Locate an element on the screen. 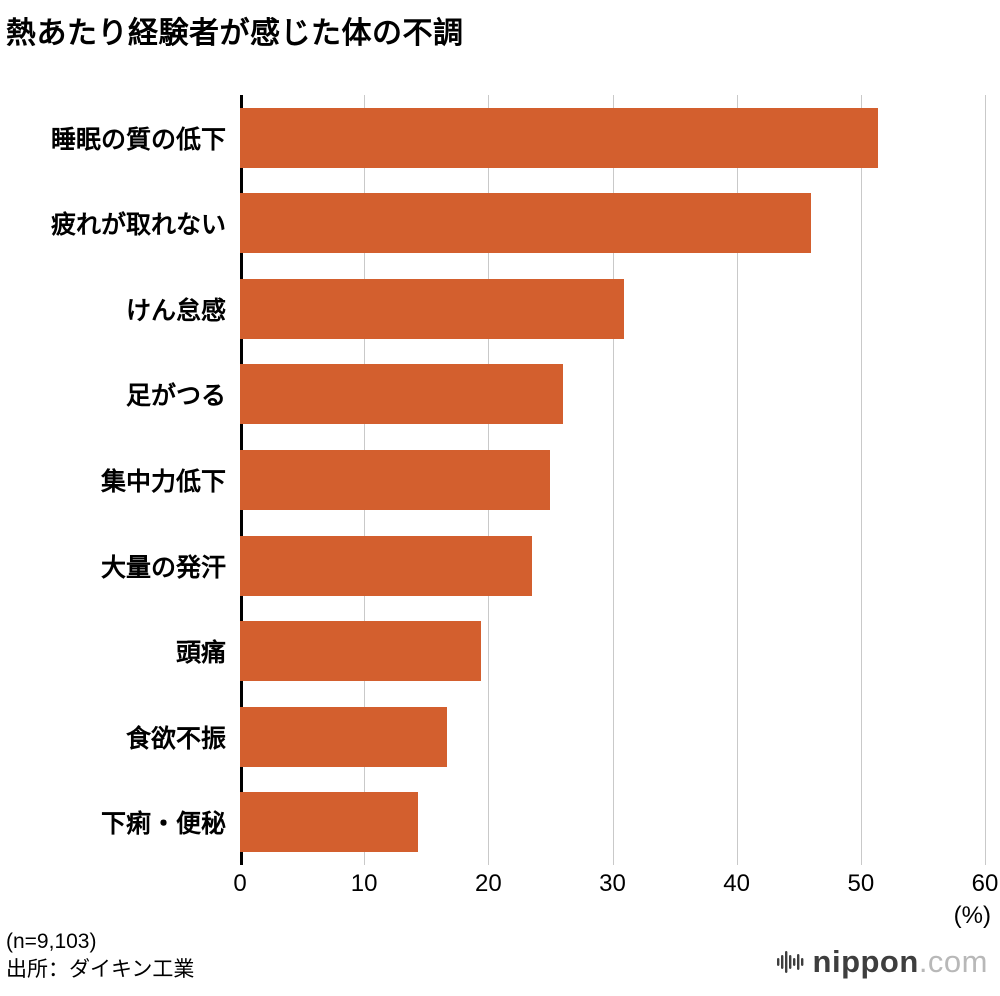 Image resolution: width=1000 pixels, height=996 pixels. category-label: 足がつる is located at coordinates (175, 396).